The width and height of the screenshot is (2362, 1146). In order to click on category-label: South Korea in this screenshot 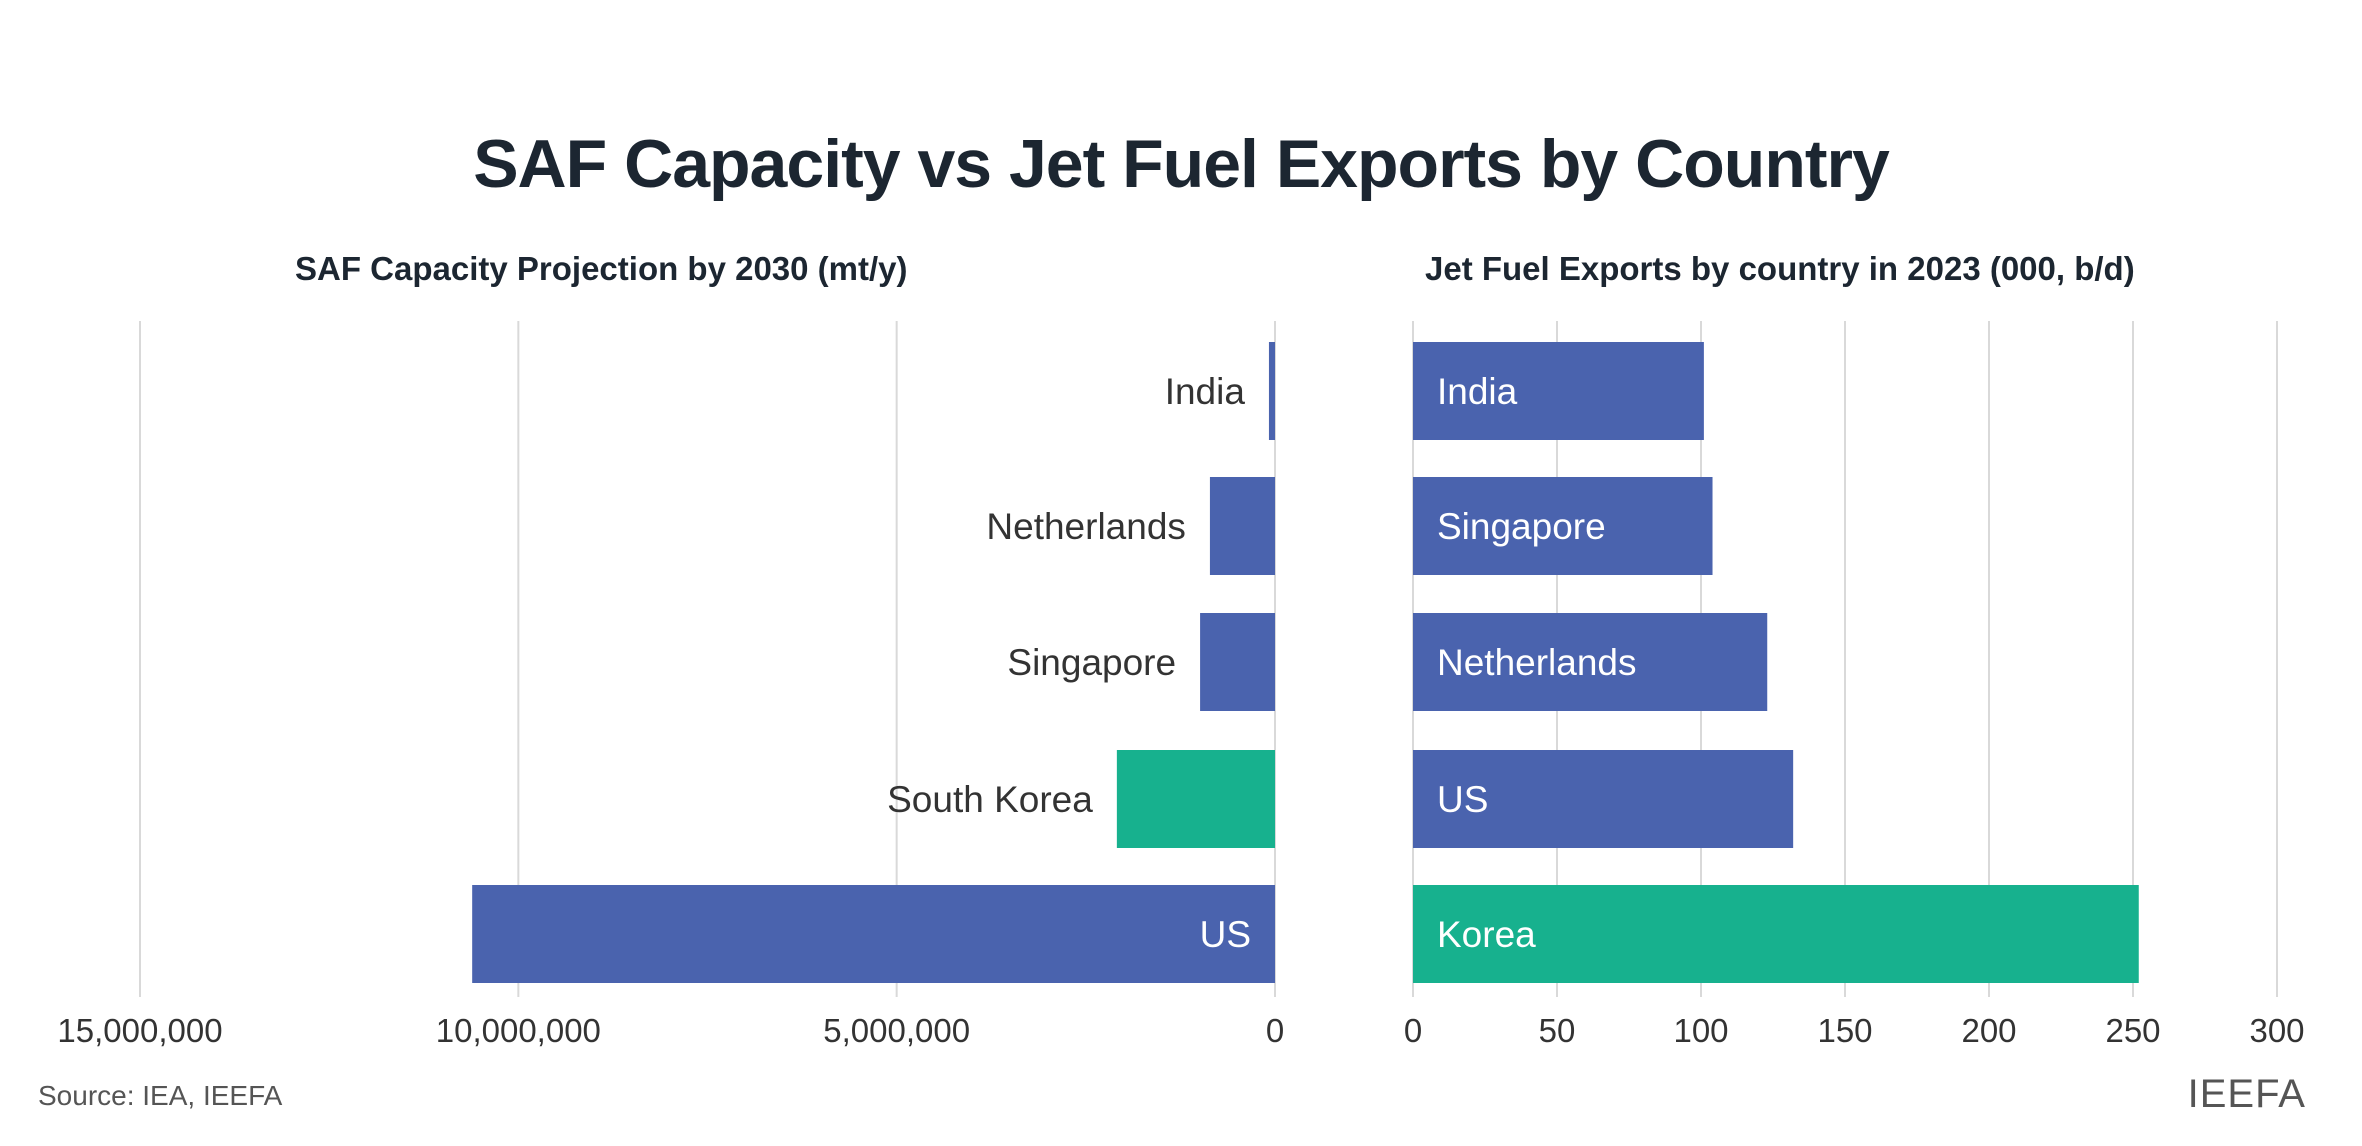, I will do `click(990, 799)`.